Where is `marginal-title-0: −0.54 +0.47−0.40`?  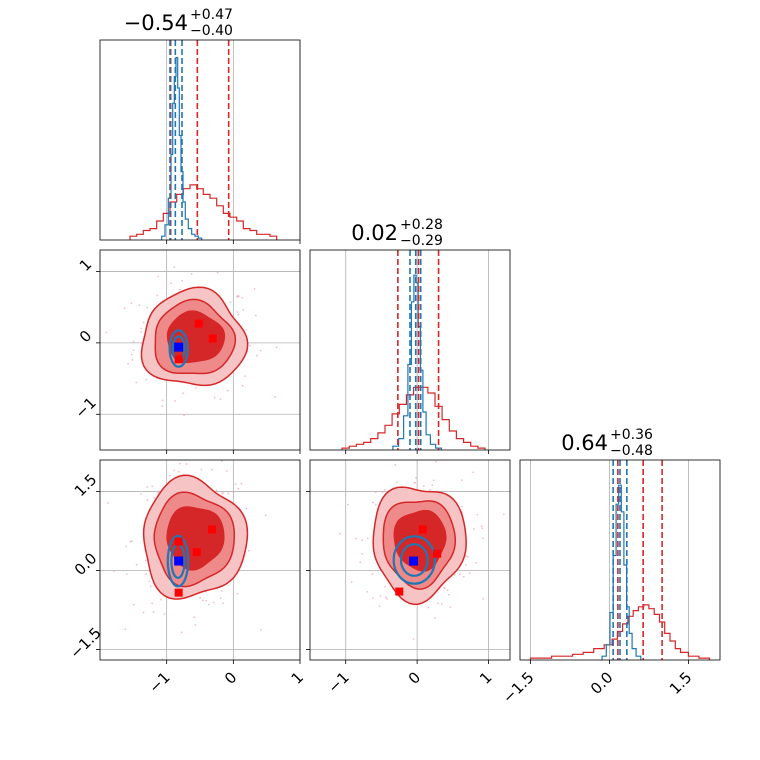
marginal-title-0: −0.54 +0.47−0.40 is located at coordinates (178, 23).